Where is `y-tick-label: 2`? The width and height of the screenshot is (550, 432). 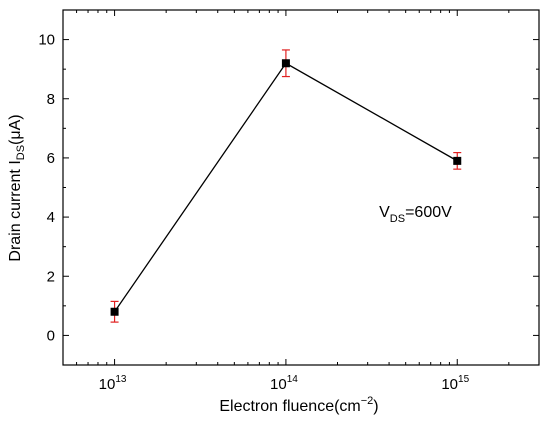
y-tick-label: 2 is located at coordinates (51, 276).